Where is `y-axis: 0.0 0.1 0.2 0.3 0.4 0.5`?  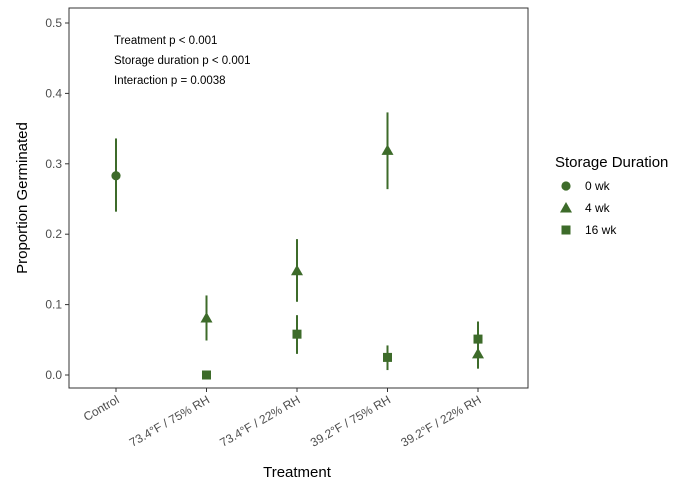 y-axis: 0.0 0.1 0.2 0.3 0.4 0.5 is located at coordinates (57, 199).